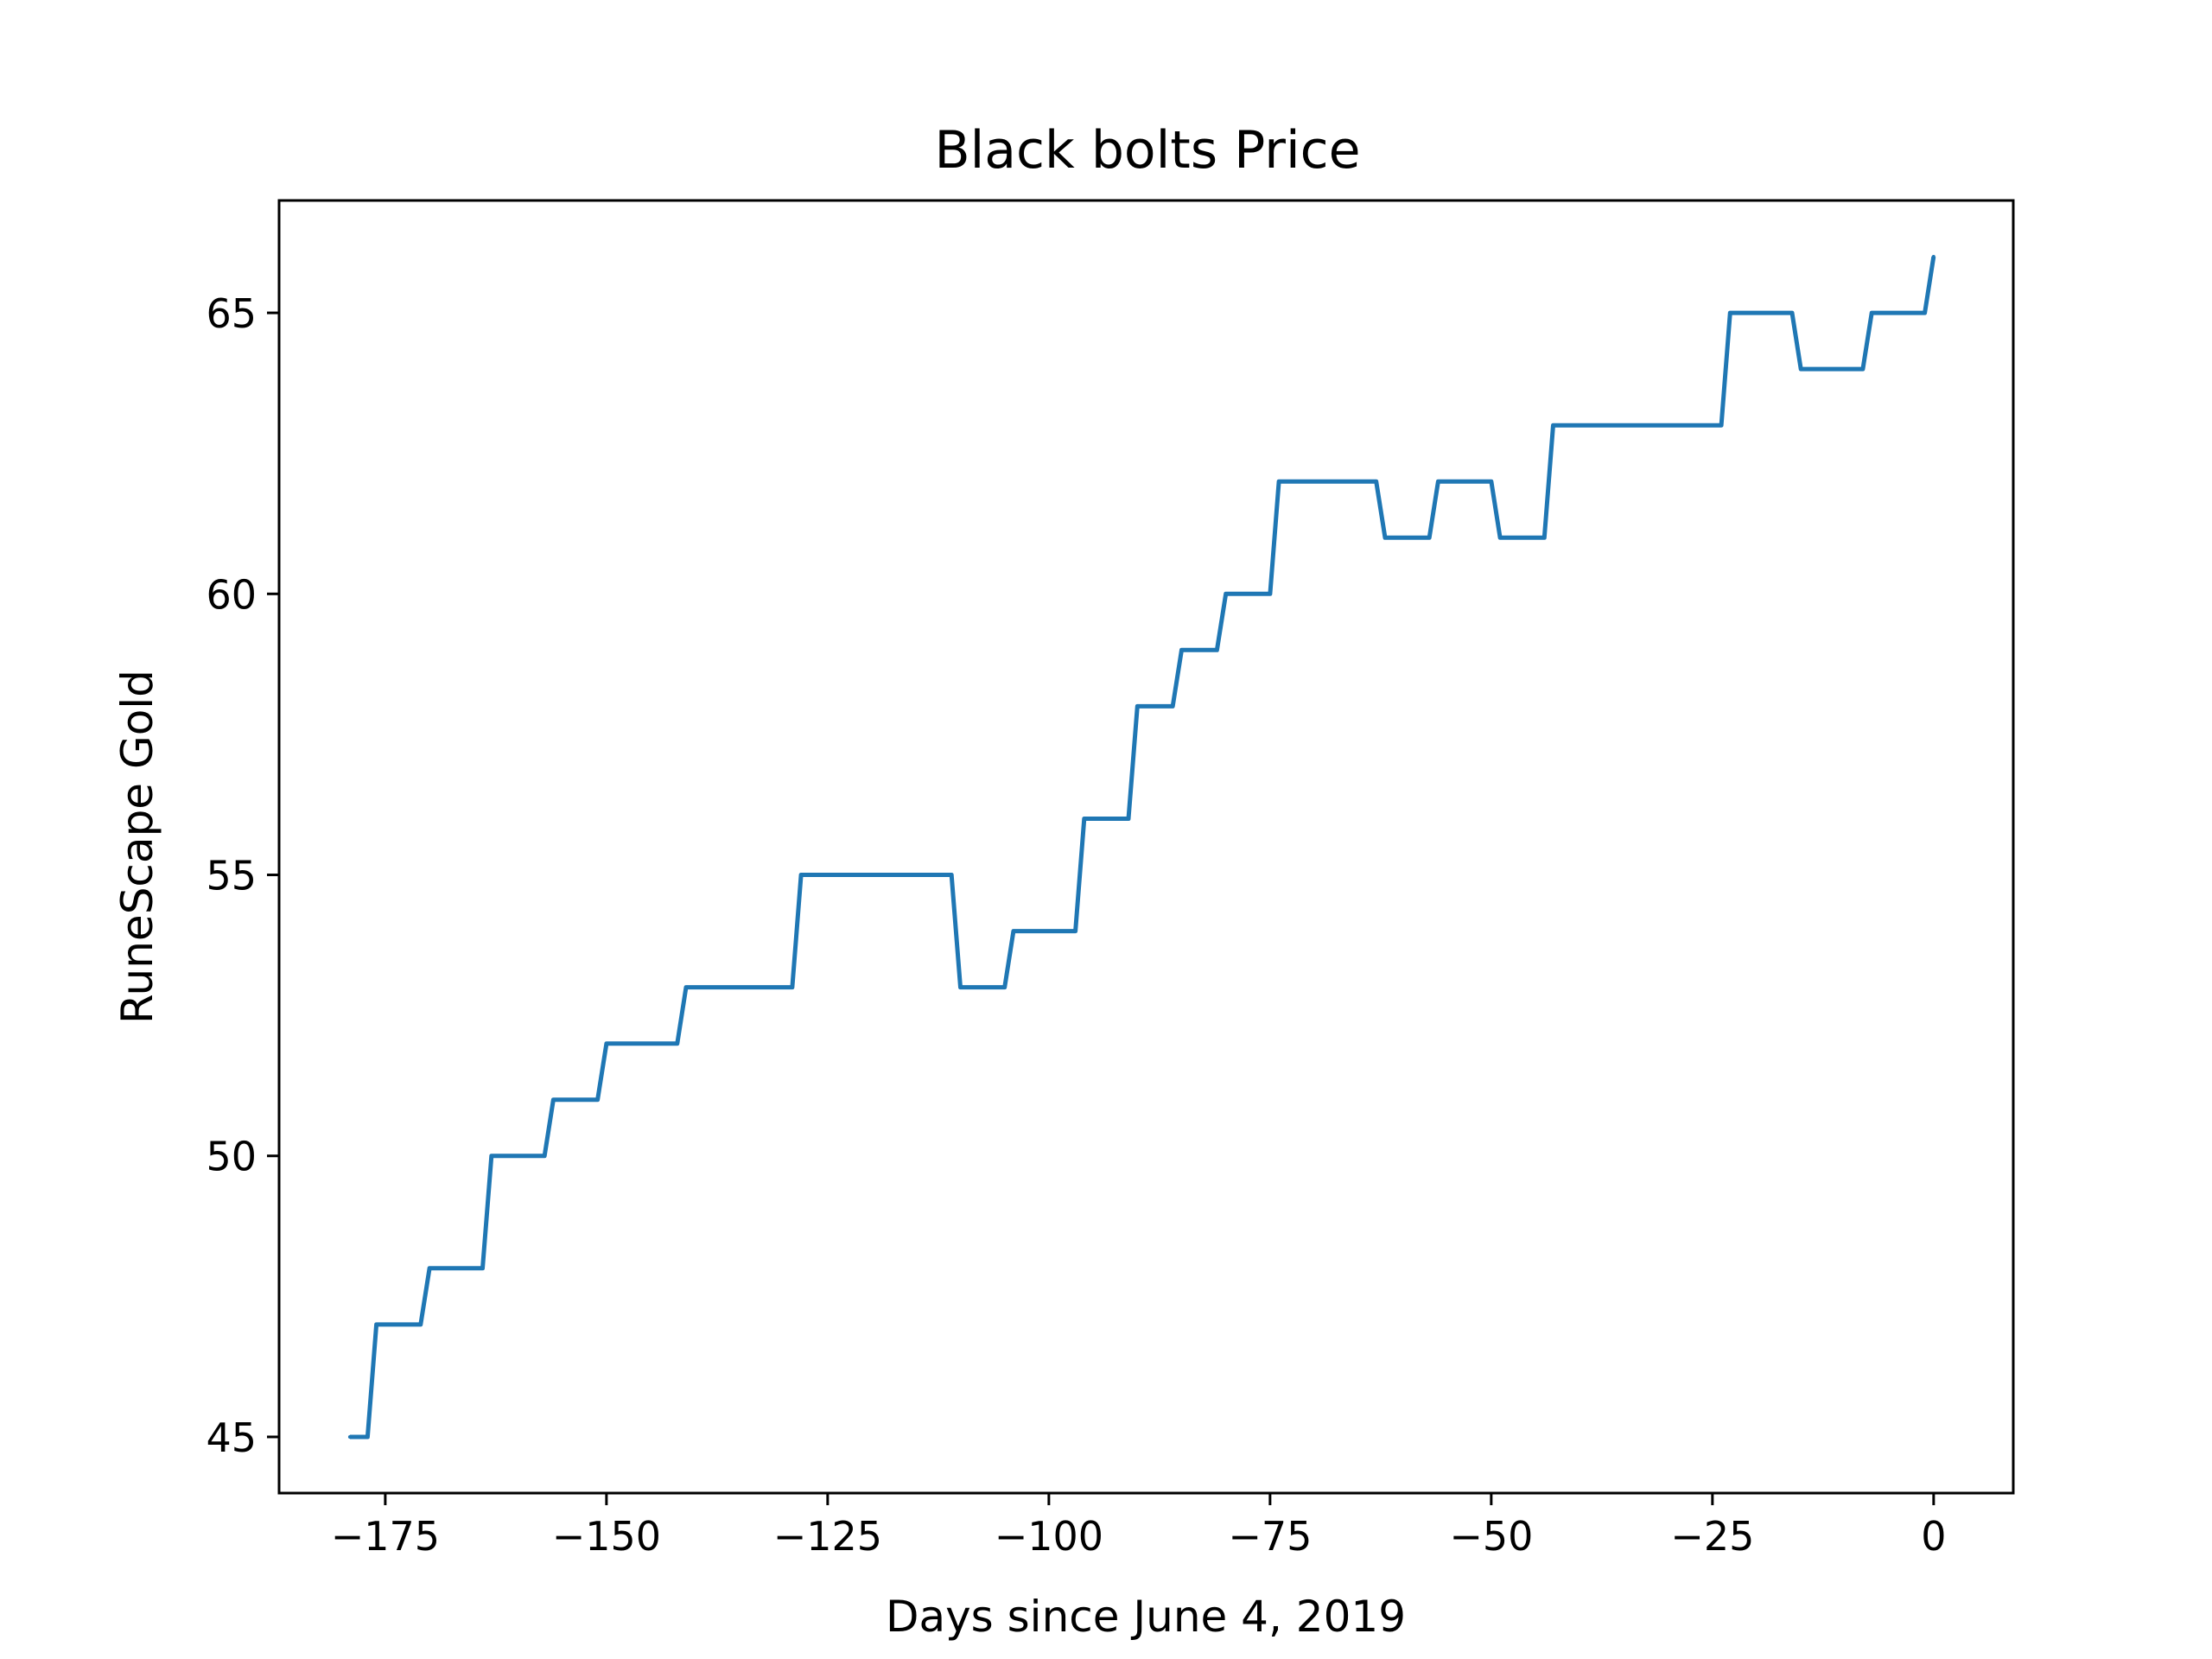 This screenshot has height=1659, width=2212. Describe the element at coordinates (827, 1536) in the screenshot. I see `x-tick-label: −125` at that location.